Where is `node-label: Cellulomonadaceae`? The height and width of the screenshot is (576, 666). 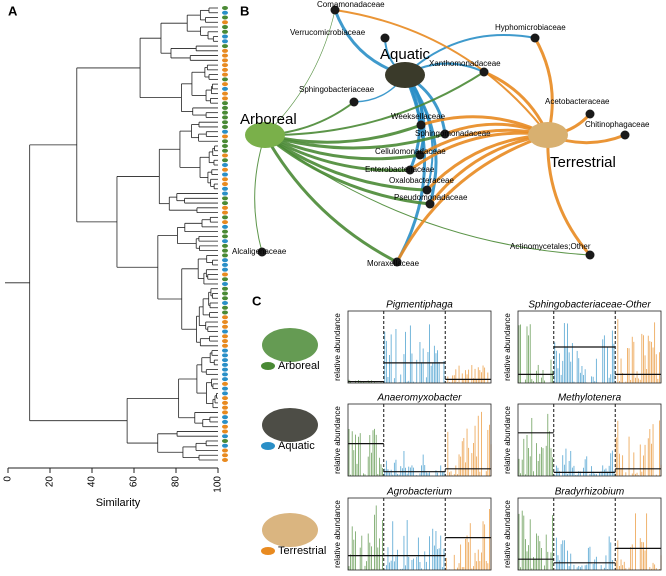
node-label: Cellulomonadaceae is located at coordinates (410, 151).